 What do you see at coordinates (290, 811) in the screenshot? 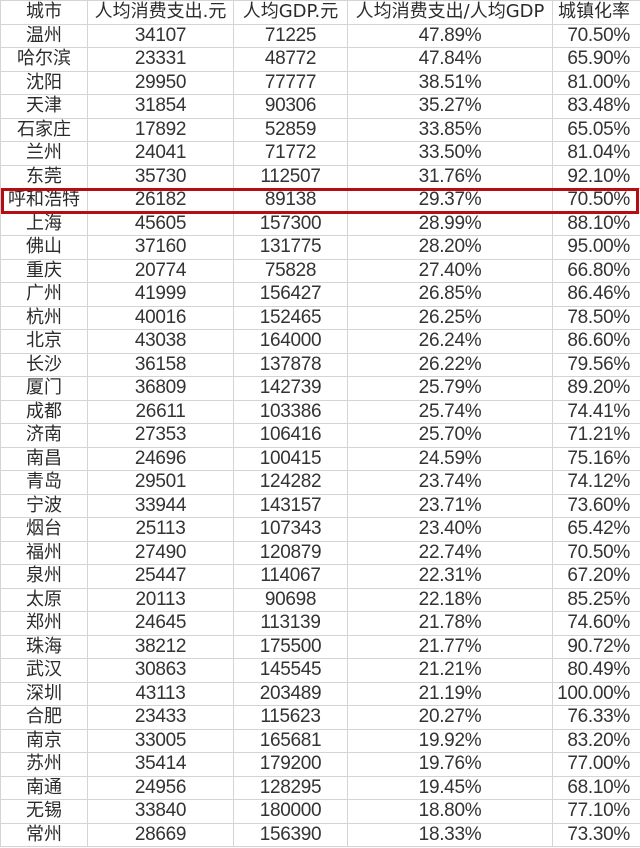
I see `cell-gdp: 180000` at bounding box center [290, 811].